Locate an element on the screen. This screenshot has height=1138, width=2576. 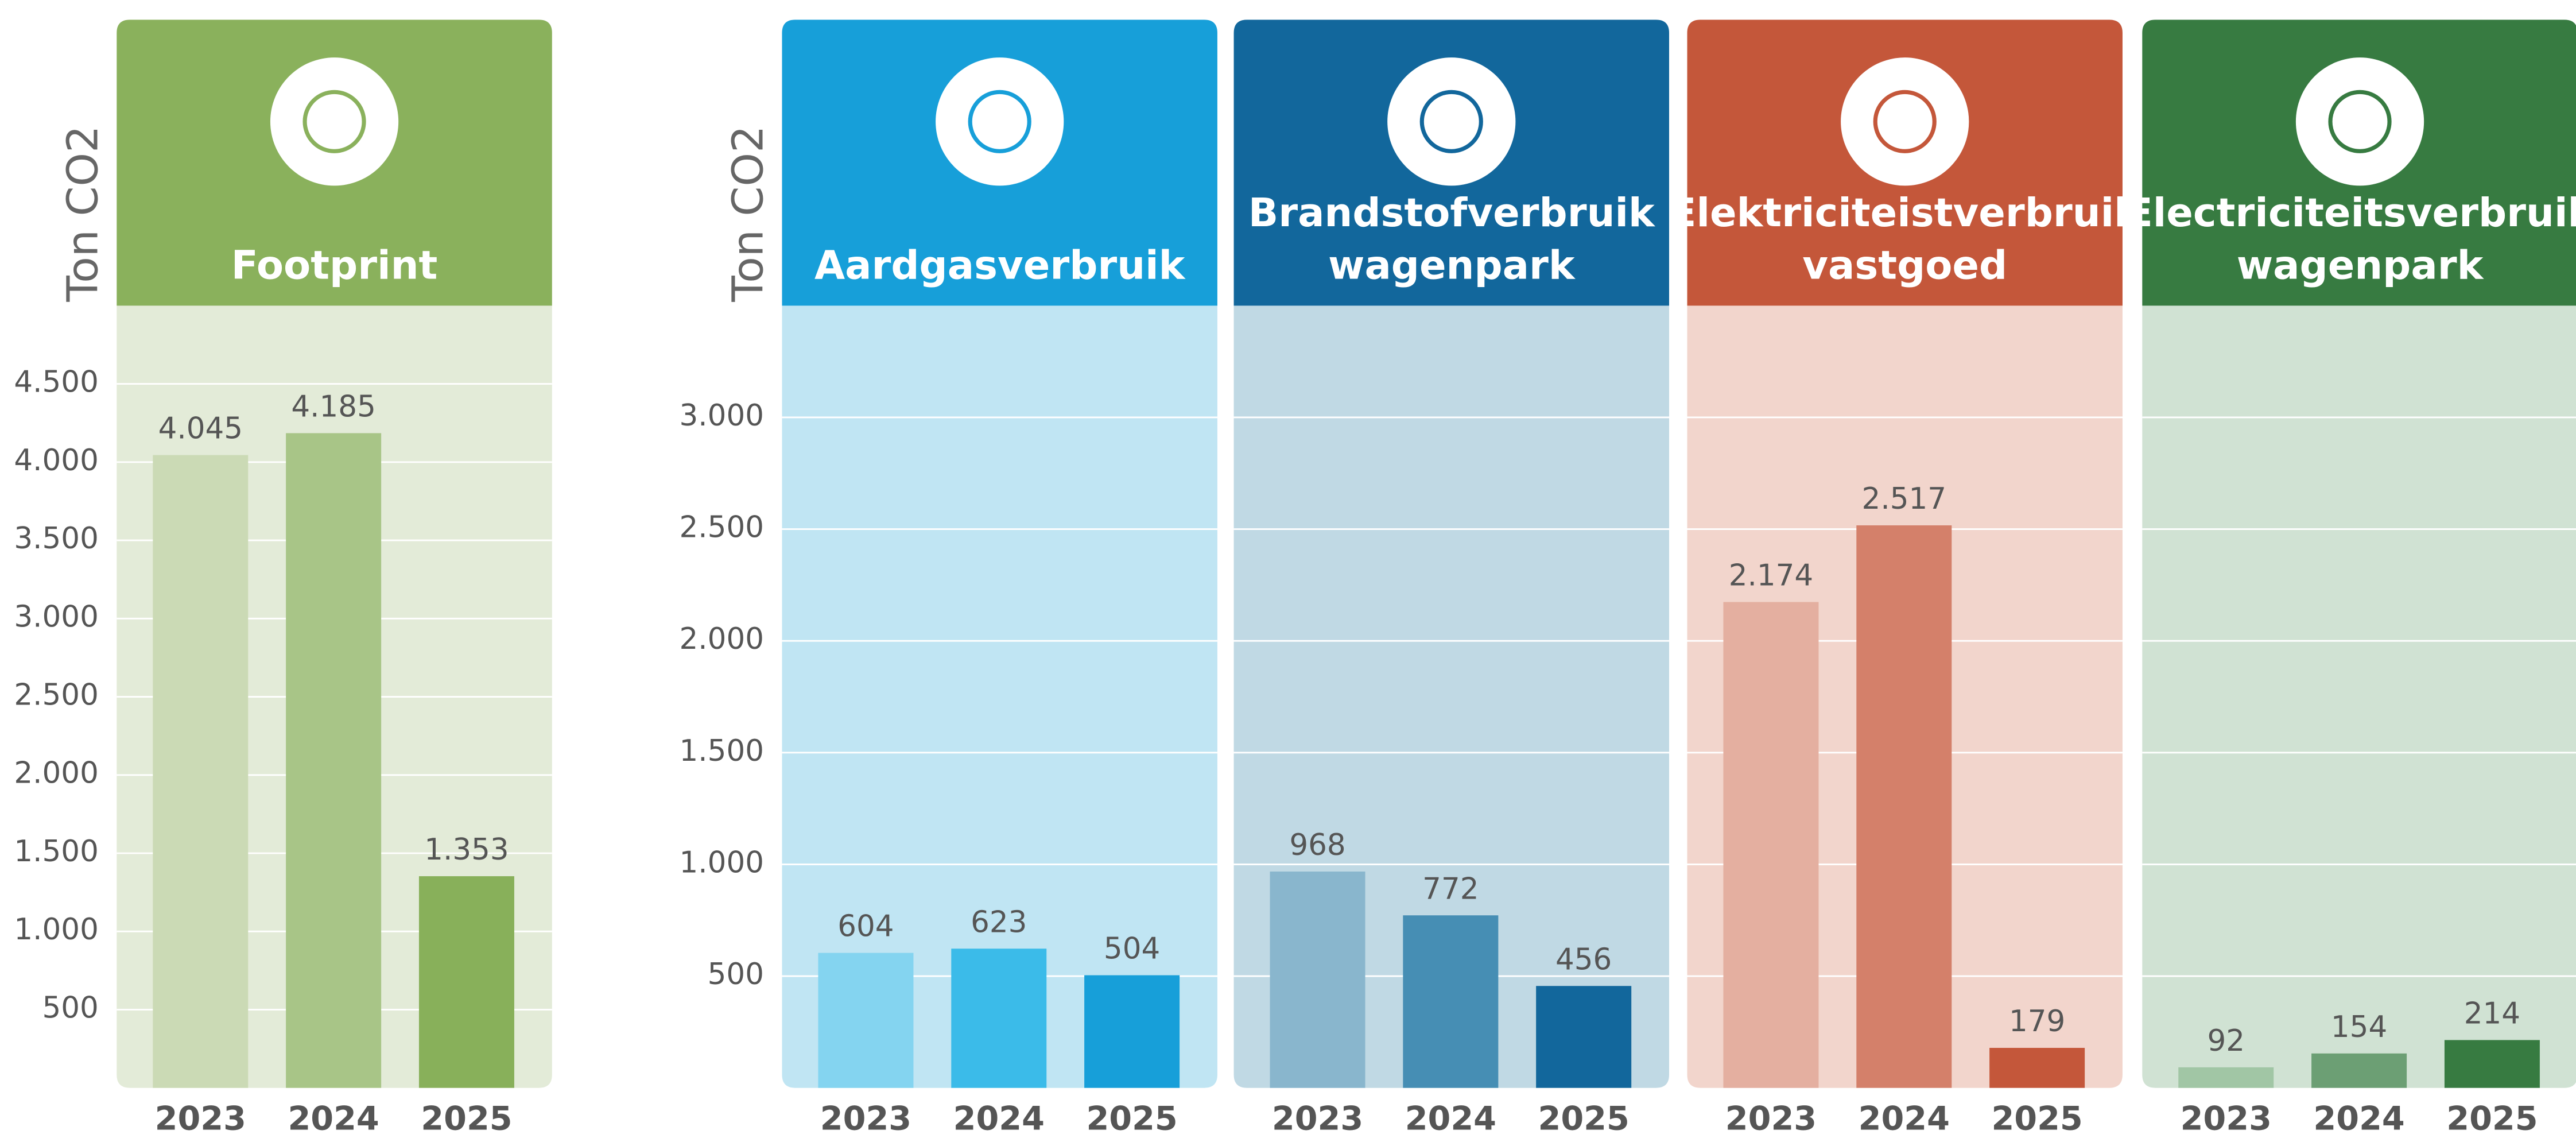
value-label: 4.185 is located at coordinates (333, 406).